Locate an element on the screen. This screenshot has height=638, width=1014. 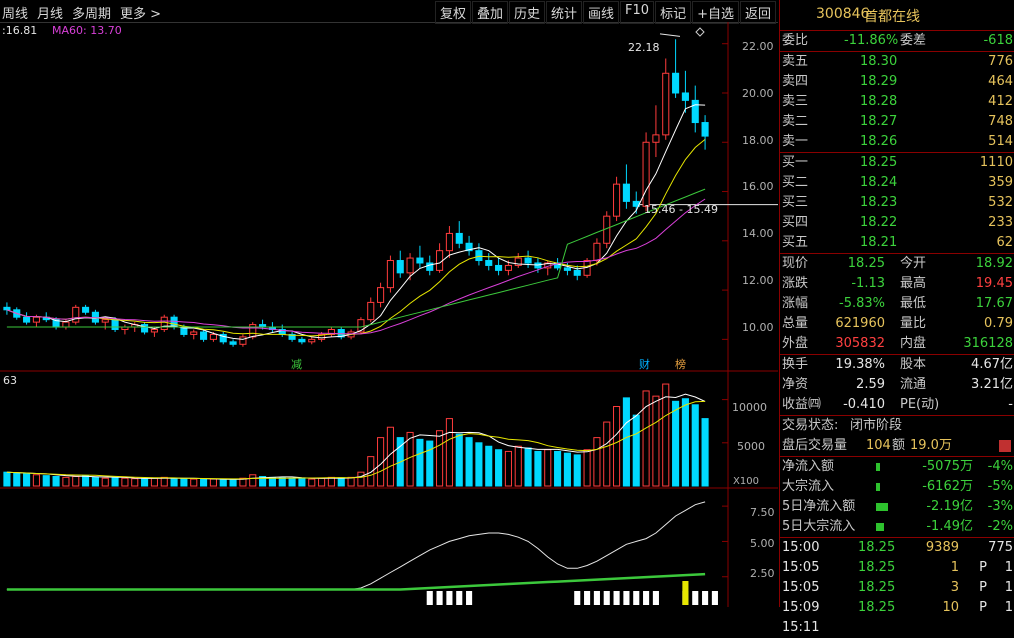
ask-volume: 748 is located at coordinates (1000, 121).